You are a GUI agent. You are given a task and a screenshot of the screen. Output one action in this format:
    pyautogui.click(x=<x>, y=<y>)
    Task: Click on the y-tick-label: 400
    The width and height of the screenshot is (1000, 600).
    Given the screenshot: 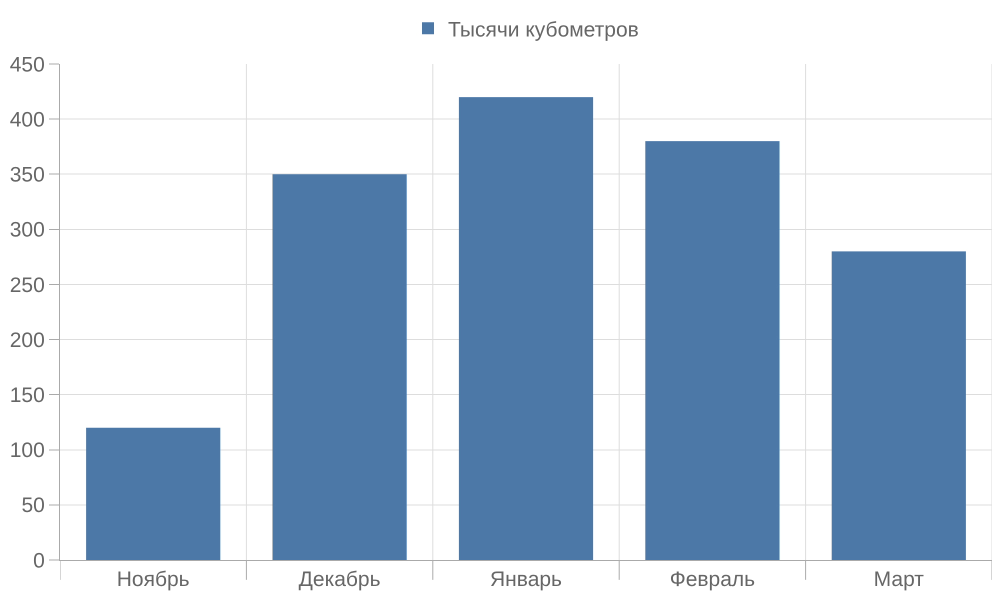 What is the action you would take?
    pyautogui.click(x=27, y=120)
    